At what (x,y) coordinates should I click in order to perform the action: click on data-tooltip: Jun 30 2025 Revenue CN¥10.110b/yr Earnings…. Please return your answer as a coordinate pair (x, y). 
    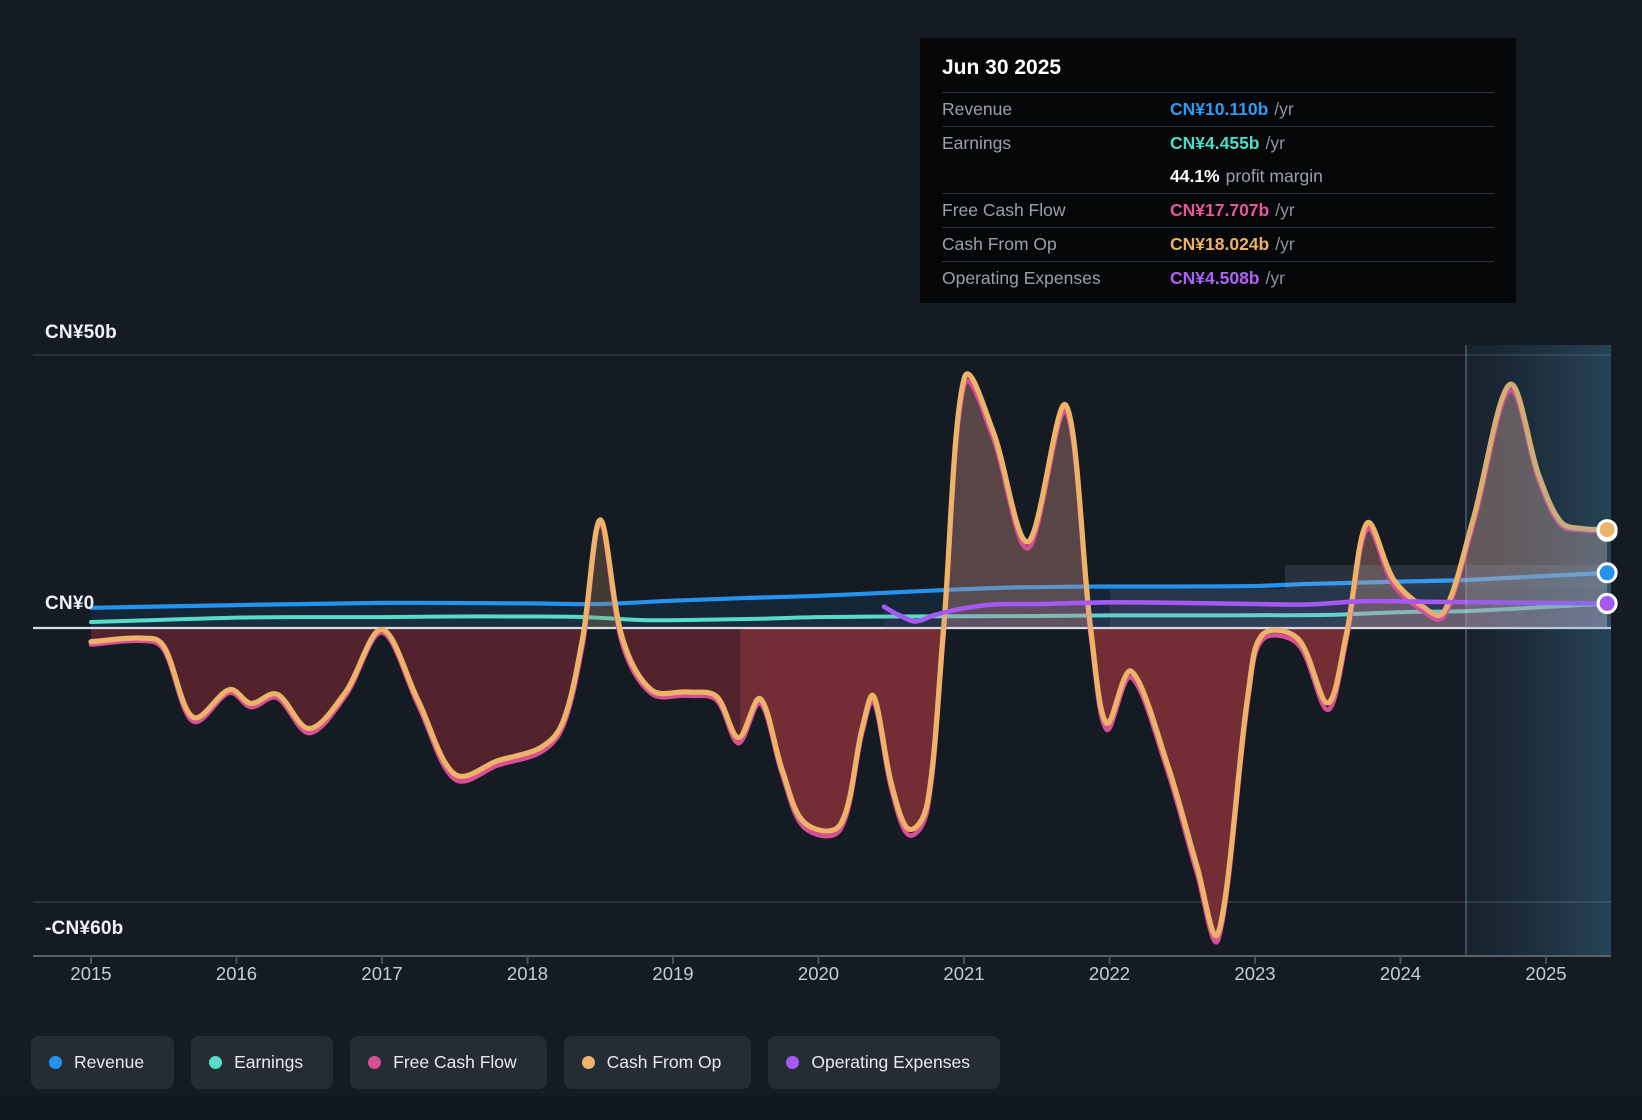
    Looking at the image, I should click on (1218, 170).